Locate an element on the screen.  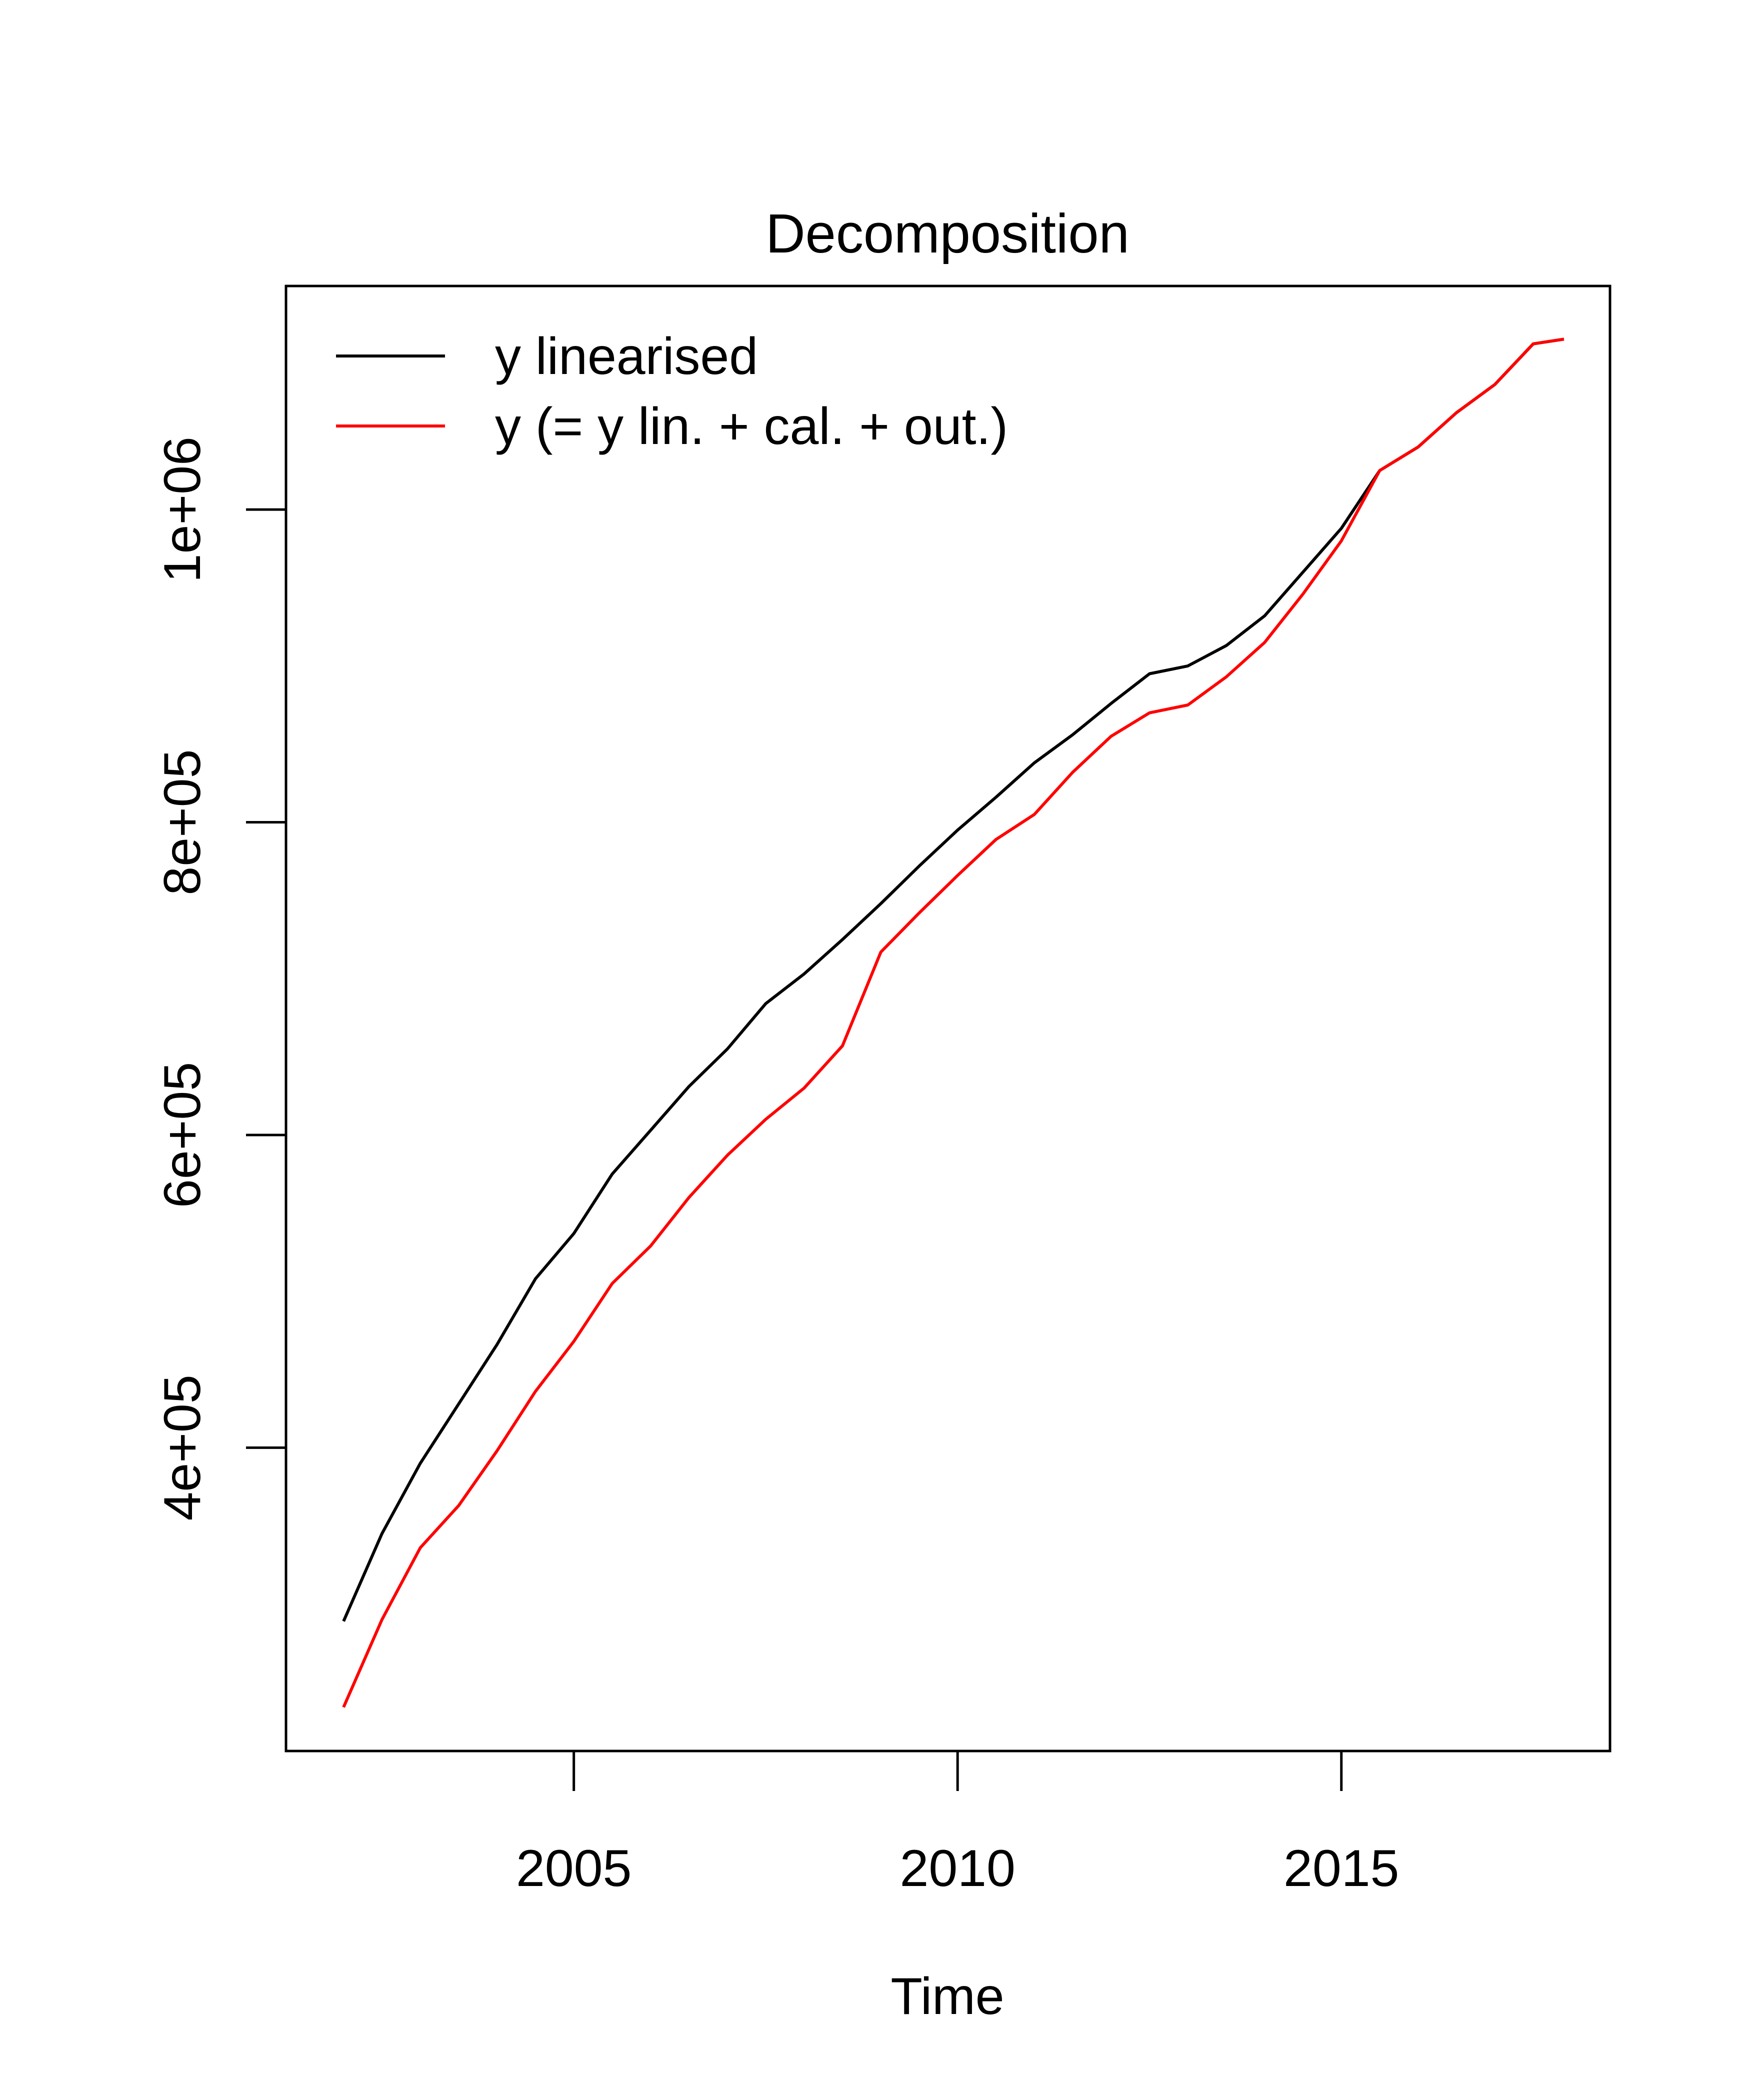
x-tick-label: 2015 is located at coordinates (1341, 1869).